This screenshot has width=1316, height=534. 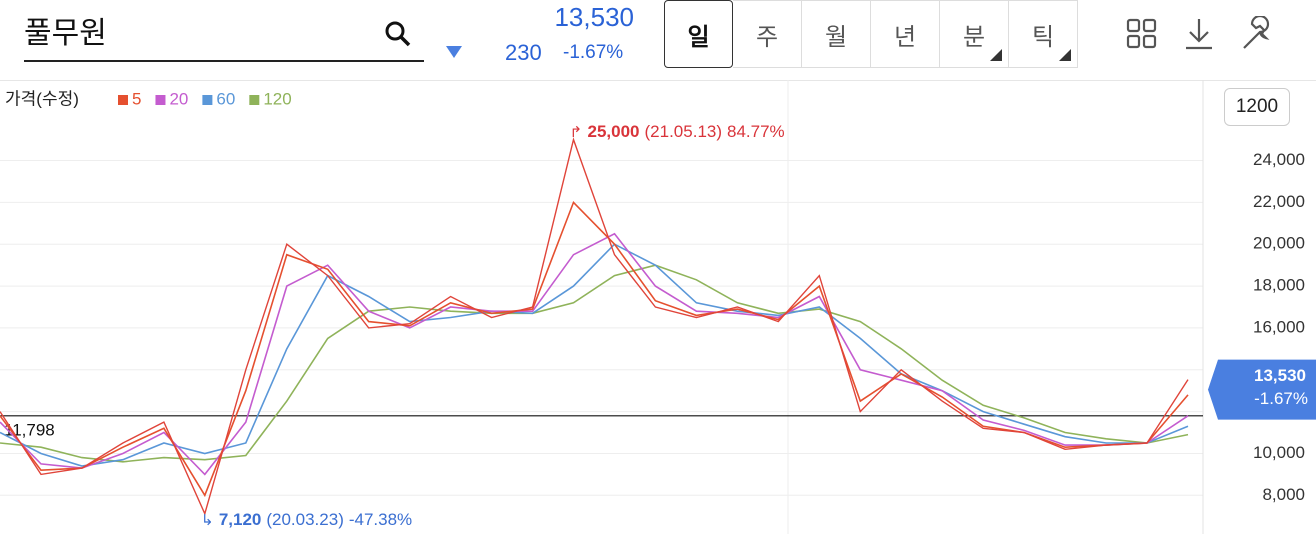 What do you see at coordinates (594, 17) in the screenshot?
I see `header-price: 13,530` at bounding box center [594, 17].